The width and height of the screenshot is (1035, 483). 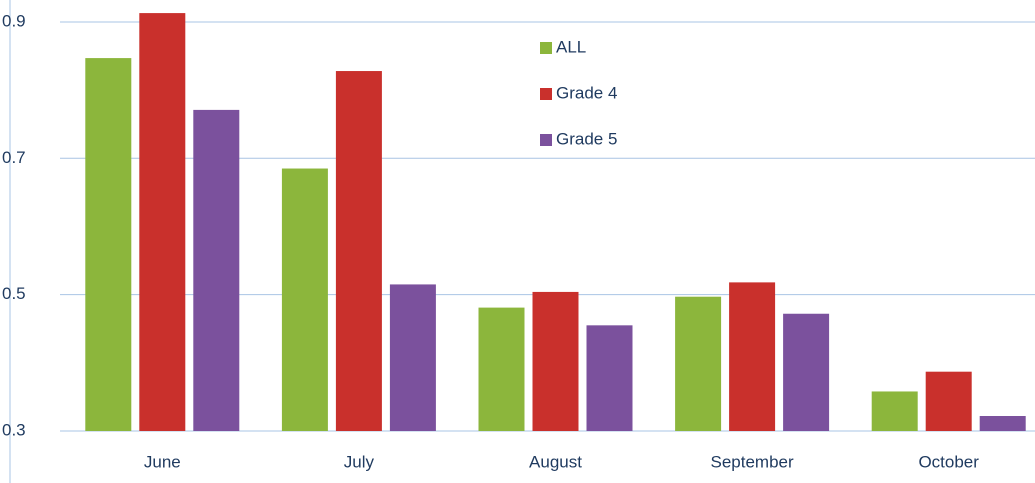 What do you see at coordinates (14, 20) in the screenshot?
I see `y-tick-label: 0.9` at bounding box center [14, 20].